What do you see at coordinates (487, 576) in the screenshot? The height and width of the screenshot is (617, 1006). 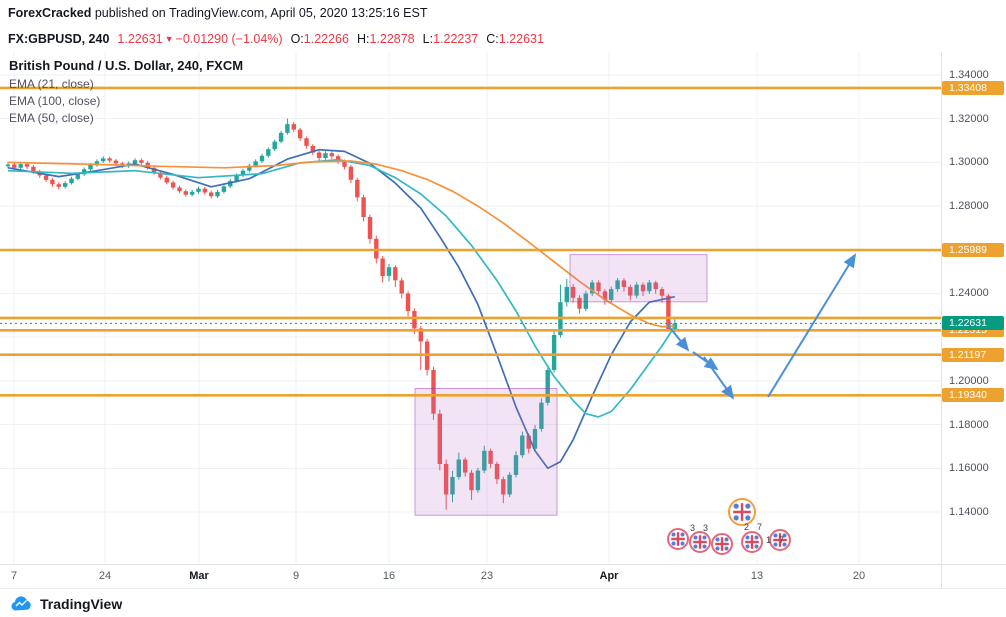 I see `time-tick: 23` at bounding box center [487, 576].